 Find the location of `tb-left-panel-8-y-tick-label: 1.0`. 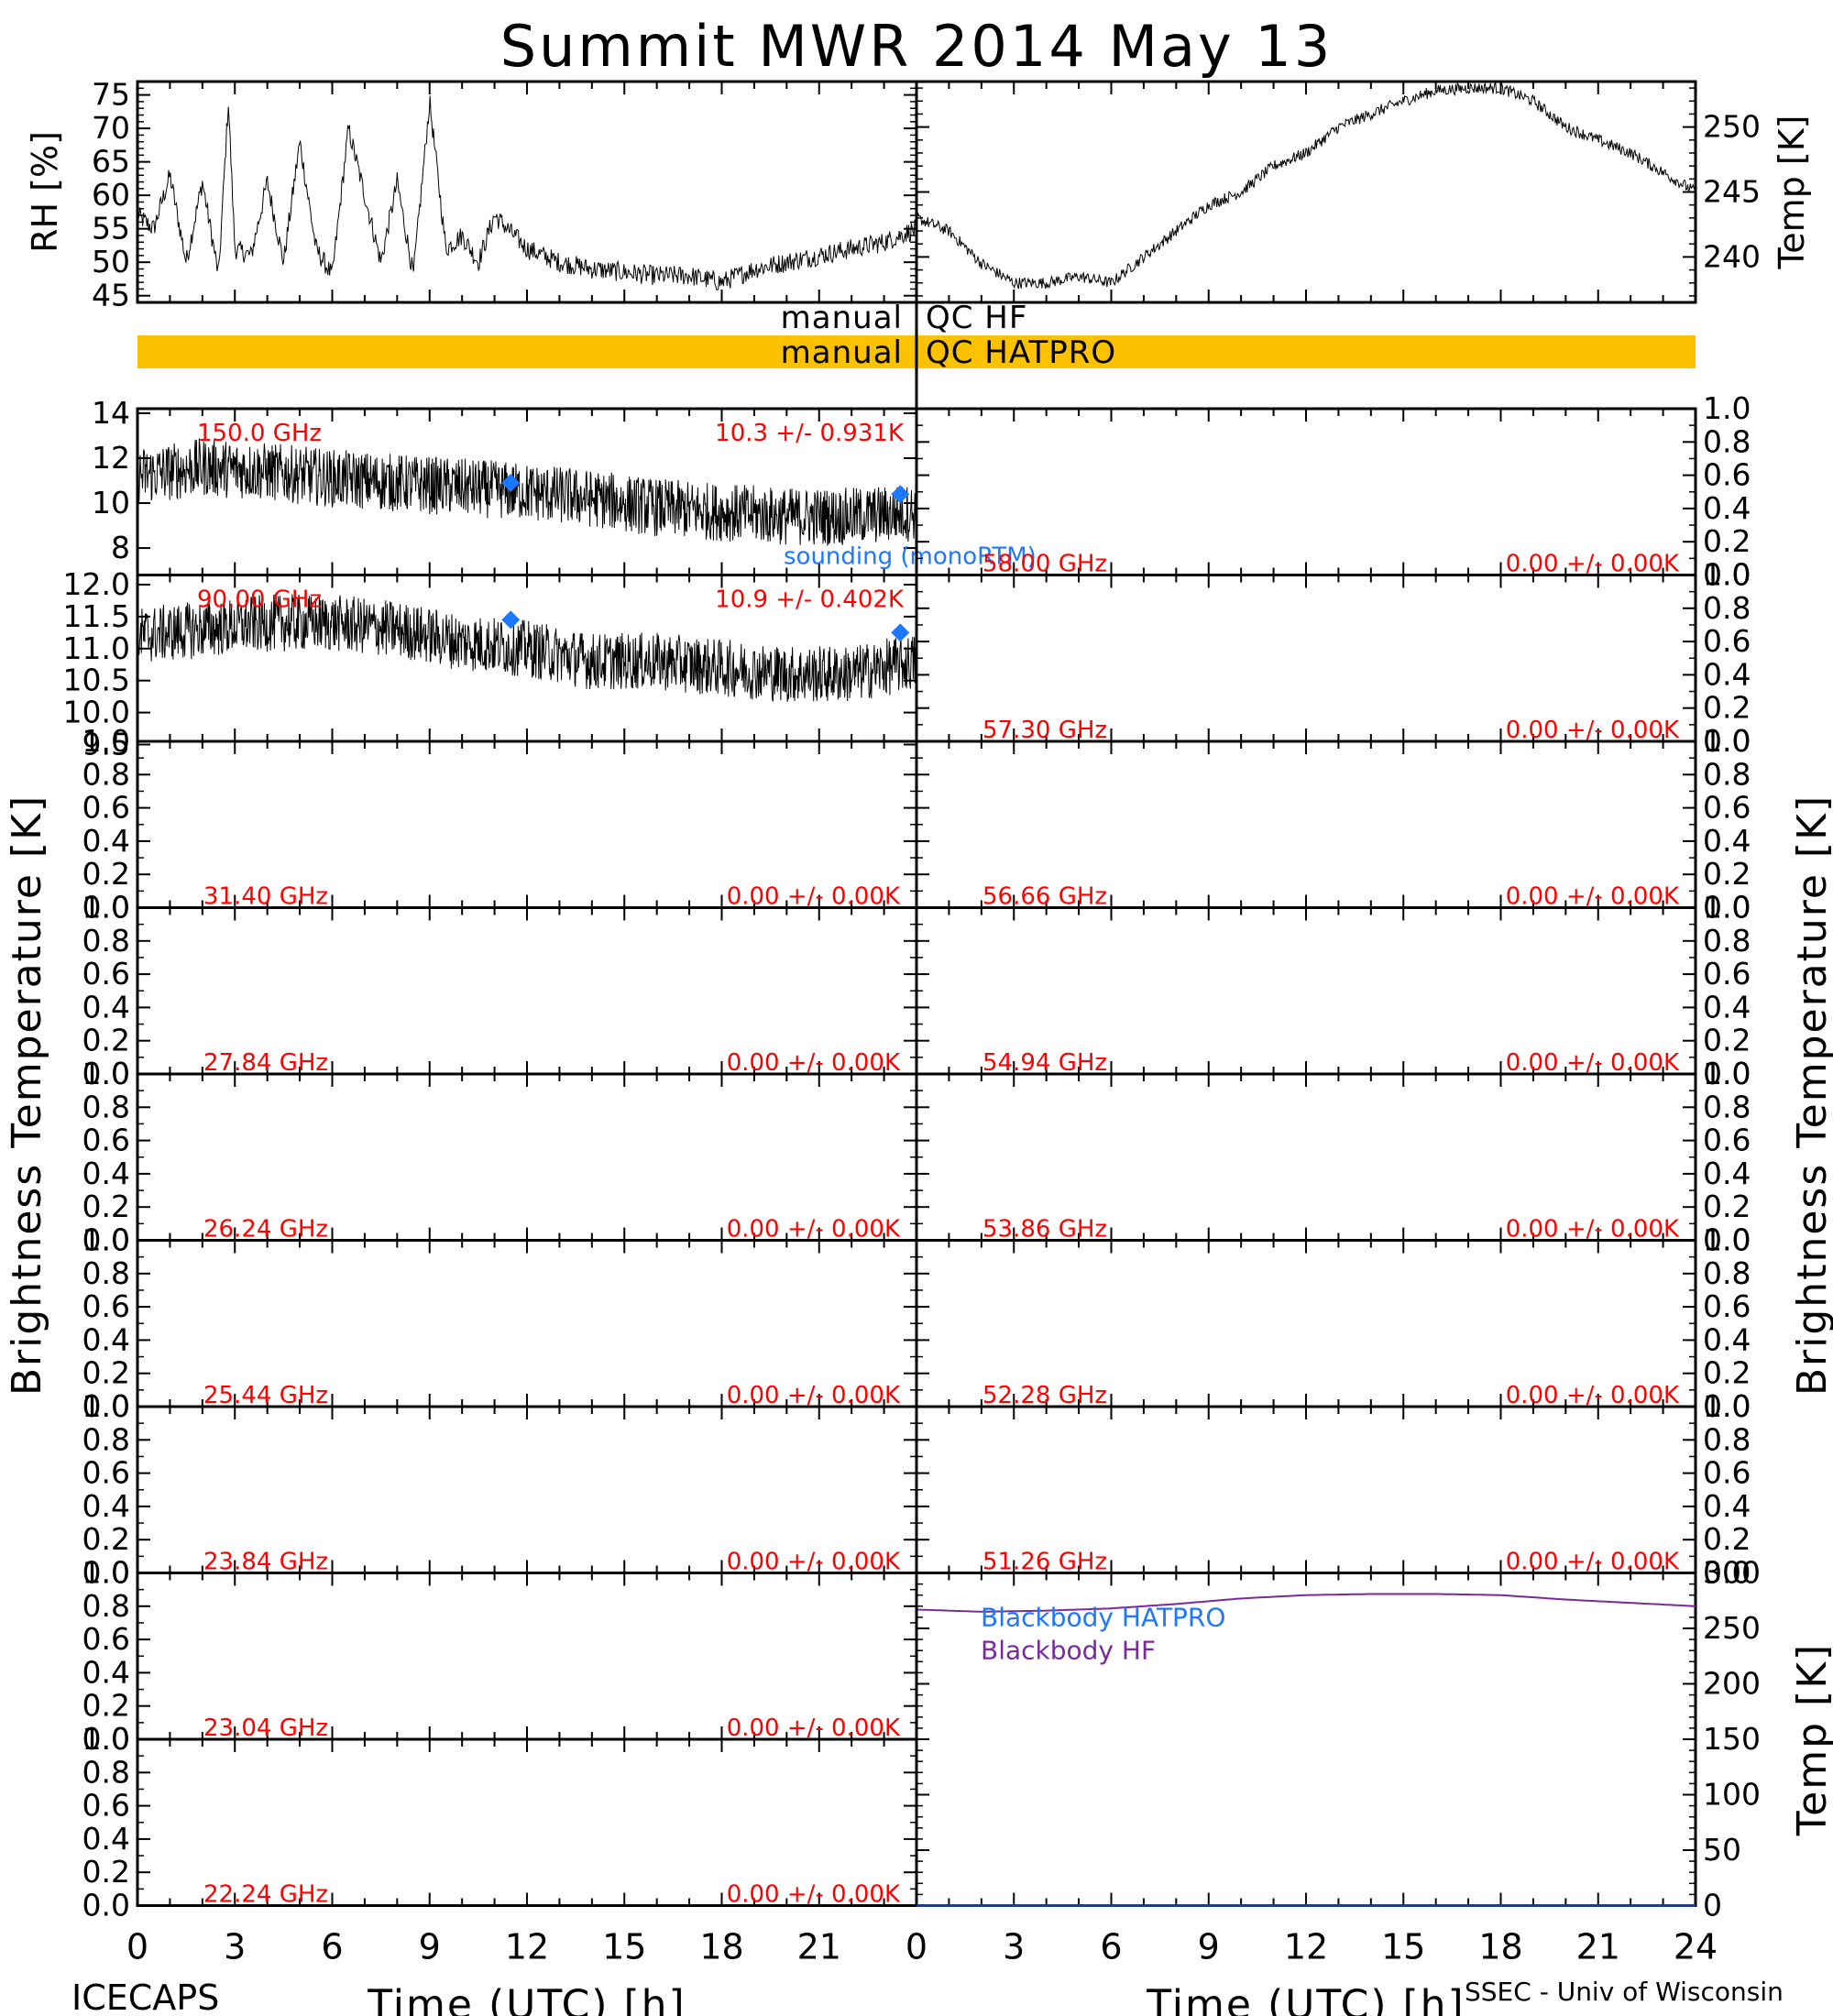

tb-left-panel-8-y-tick-label: 1.0 is located at coordinates (106, 1573).